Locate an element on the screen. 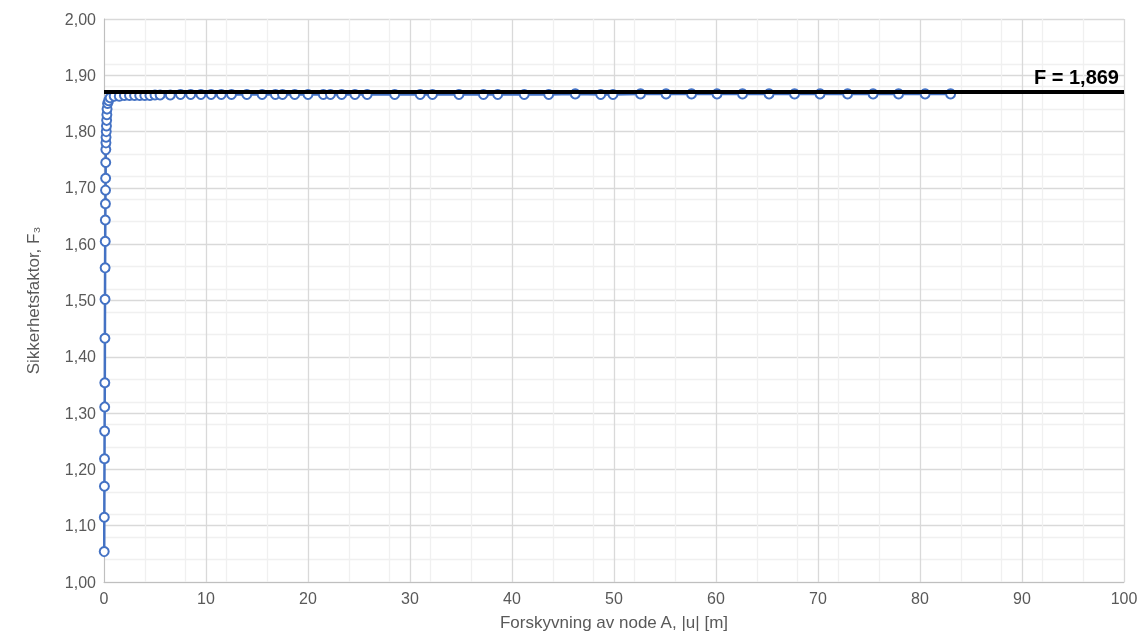 This screenshot has width=1145, height=640. y-tick-label: 1,10 is located at coordinates (80, 526).